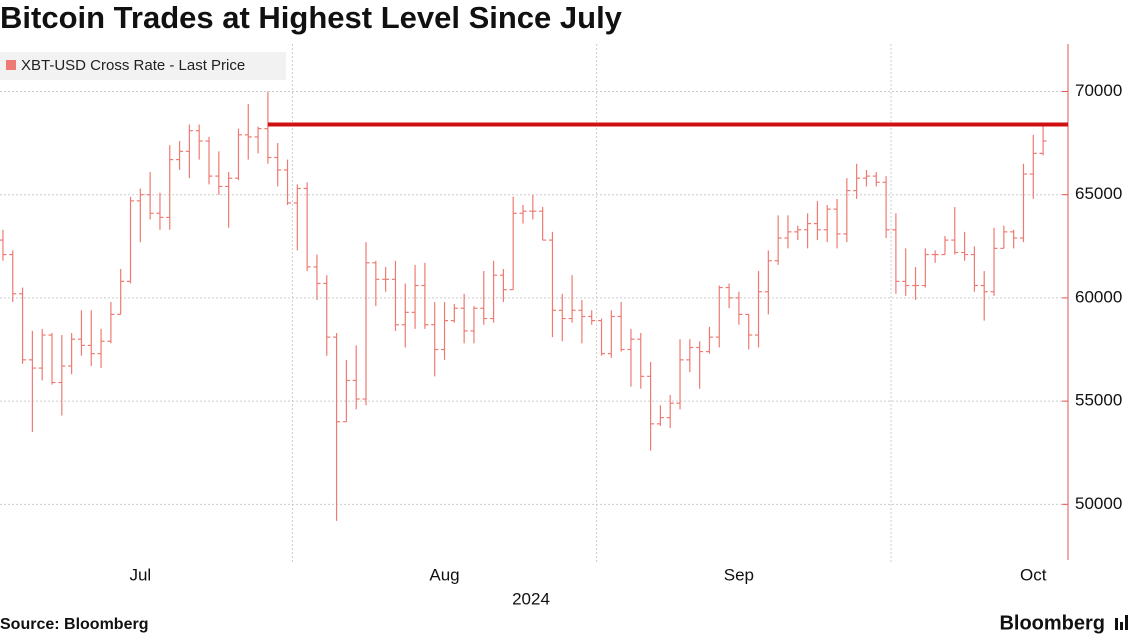  I want to click on y-tick-label: 50000, so click(1098, 503).